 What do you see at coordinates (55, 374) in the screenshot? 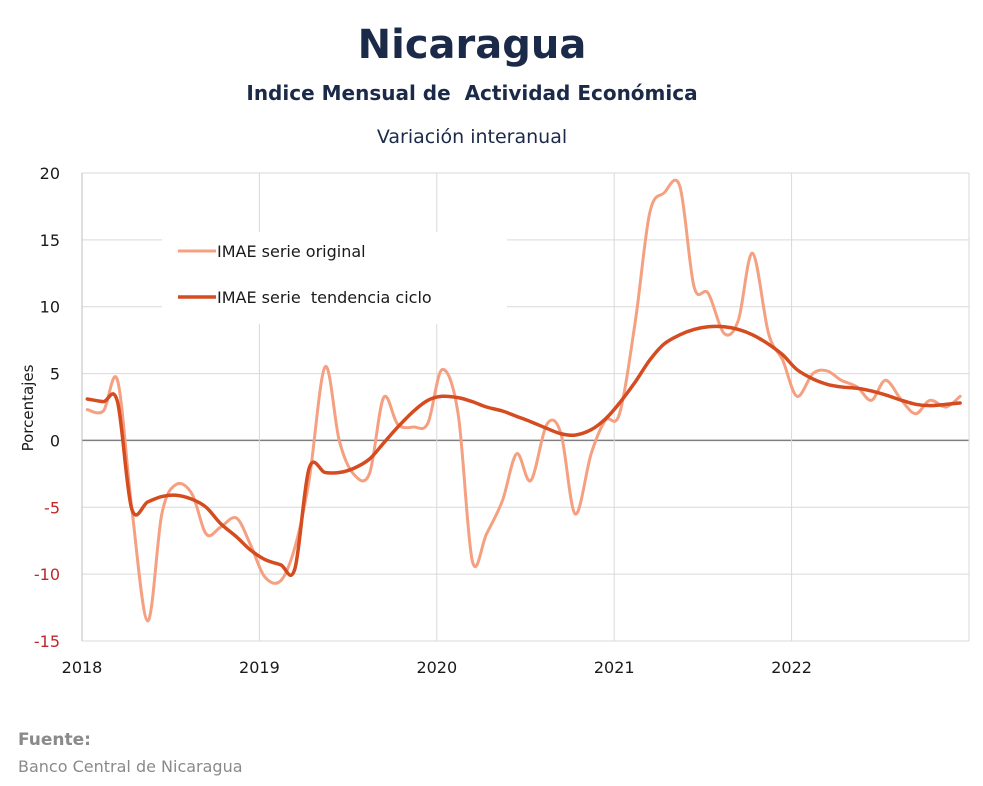
I see `y-tick-label: 5` at bounding box center [55, 374].